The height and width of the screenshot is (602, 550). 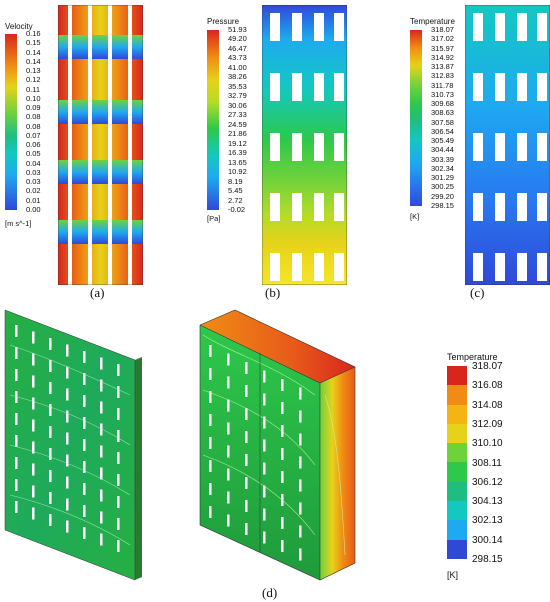 What do you see at coordinates (442, 196) in the screenshot?
I see `temperature-c-tick: 299.20` at bounding box center [442, 196].